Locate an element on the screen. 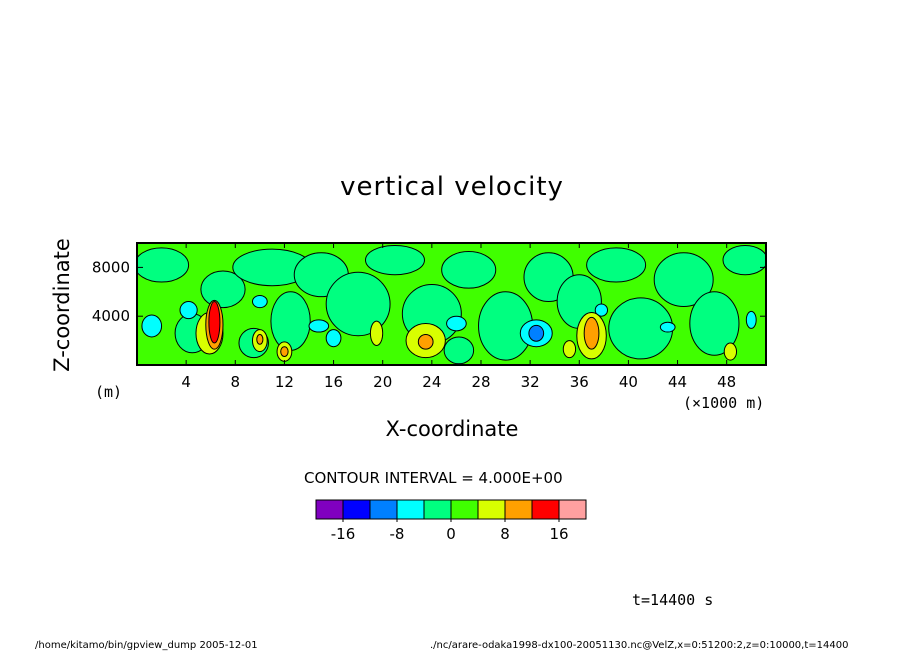 The image size is (904, 654). y-axis-ticks: 4000 8000 is located at coordinates (429, 291).